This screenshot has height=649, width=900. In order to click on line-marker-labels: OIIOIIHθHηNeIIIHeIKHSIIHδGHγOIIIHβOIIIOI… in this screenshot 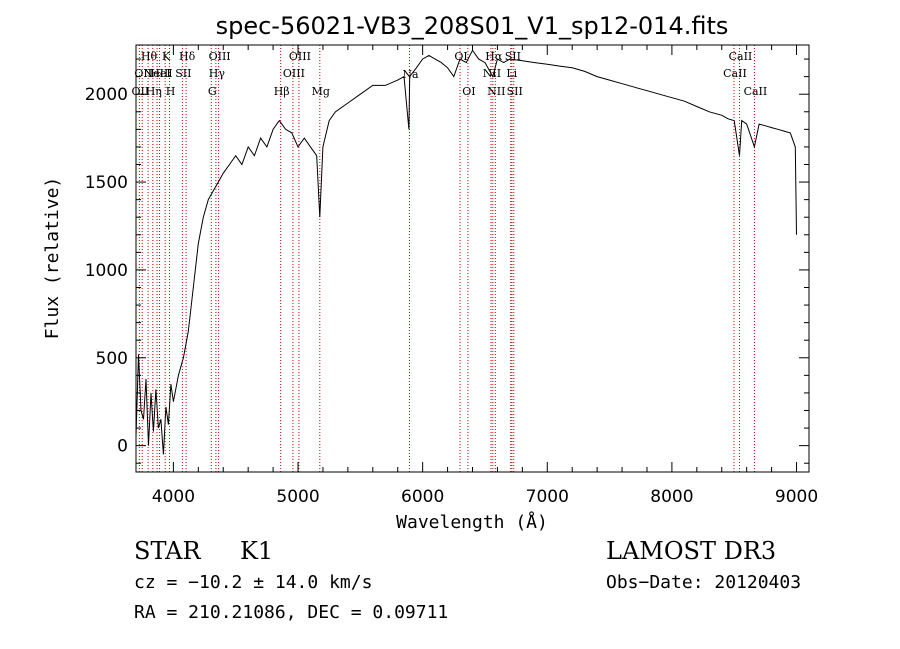, I will do `click(450, 74)`.